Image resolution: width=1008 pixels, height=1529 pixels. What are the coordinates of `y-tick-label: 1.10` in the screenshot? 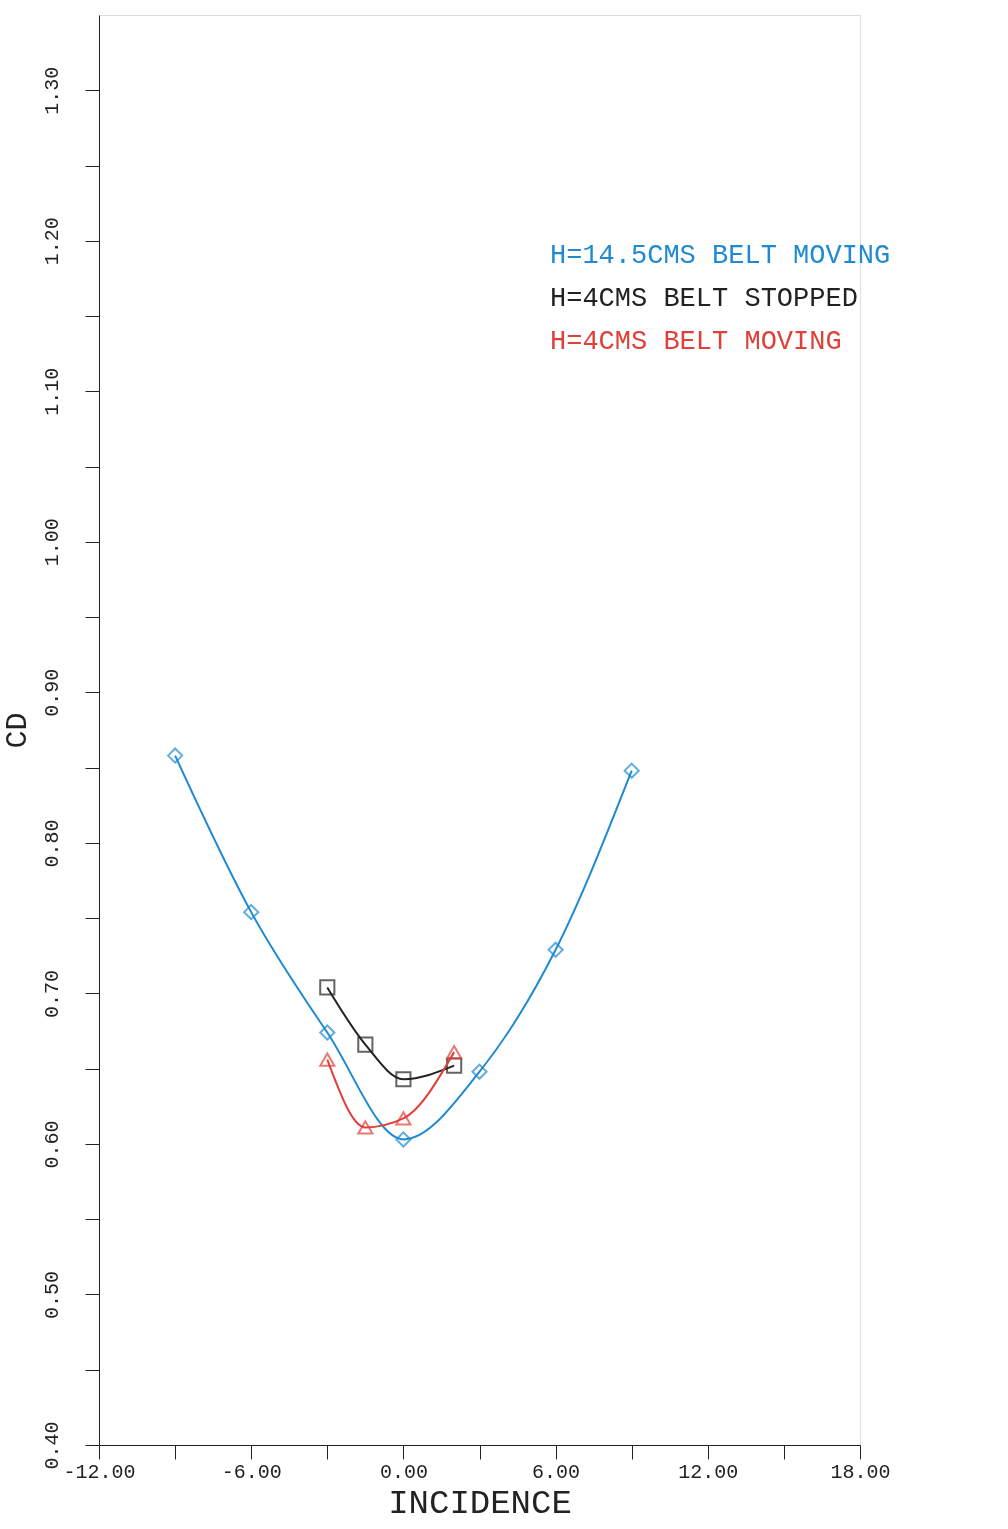 It's located at (52, 391).